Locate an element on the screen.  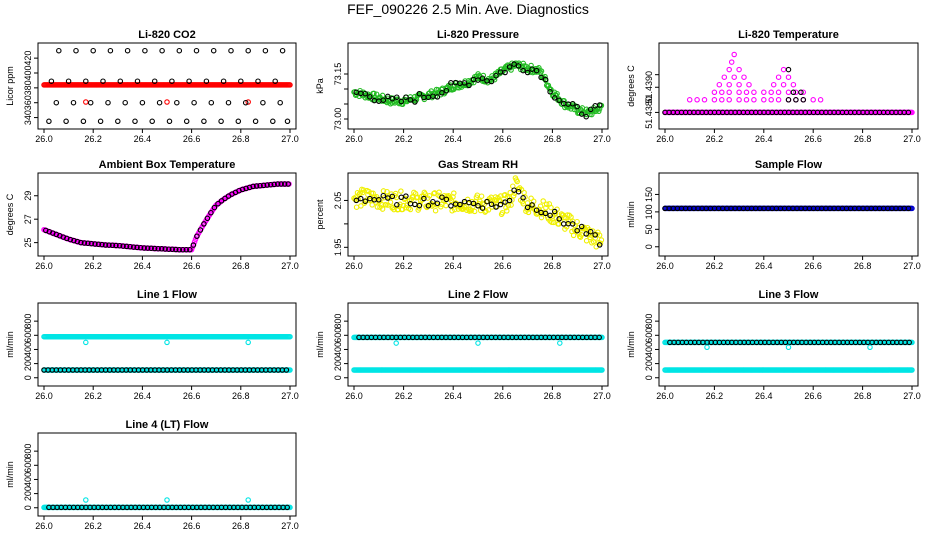
line3-dips-point is located at coordinates (707, 347).